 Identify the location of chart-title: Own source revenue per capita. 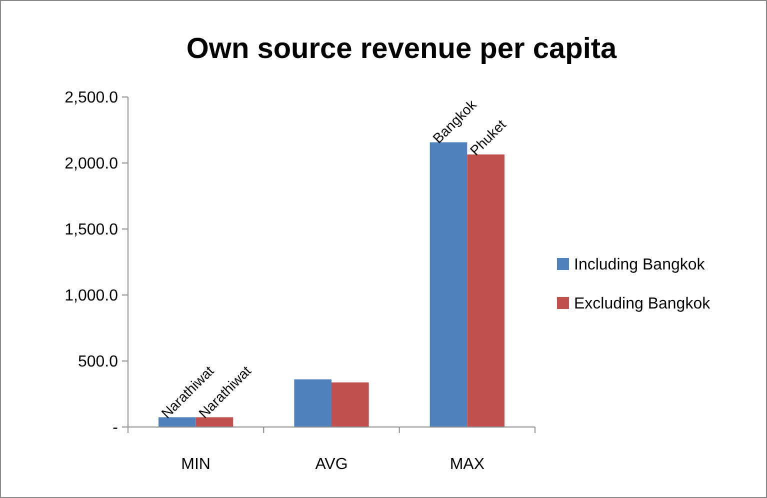
(402, 49).